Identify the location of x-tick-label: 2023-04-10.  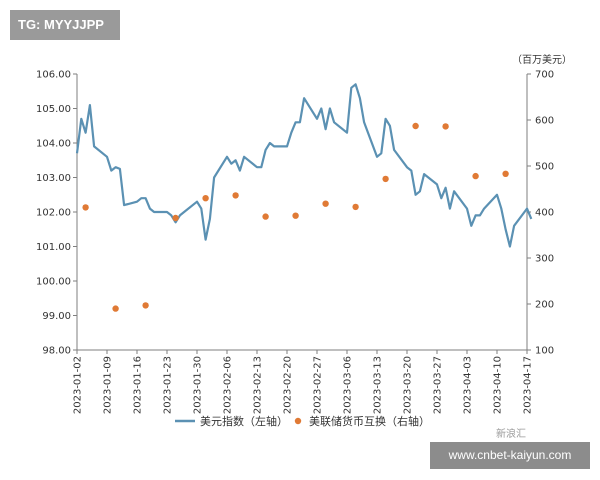
(498, 385).